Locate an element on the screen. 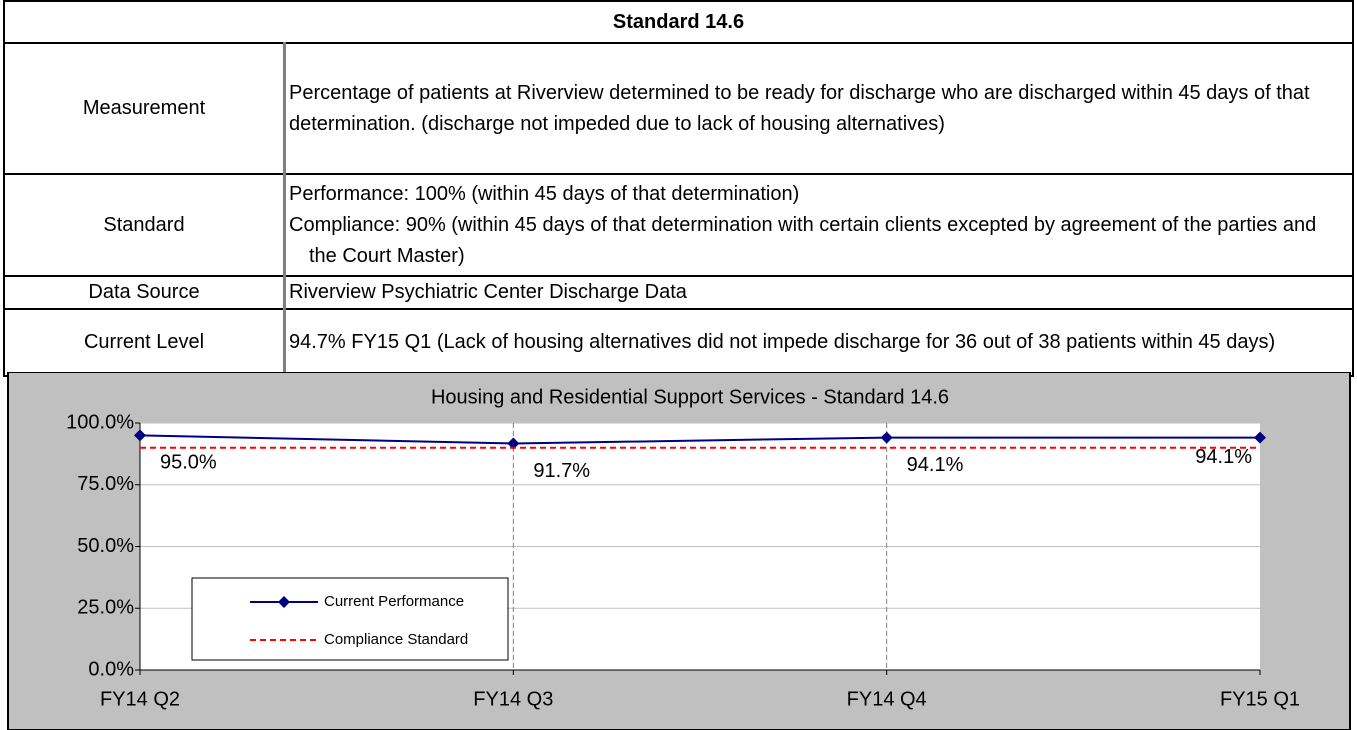 The image size is (1357, 730). row-label: Current Level is located at coordinates (144, 342).